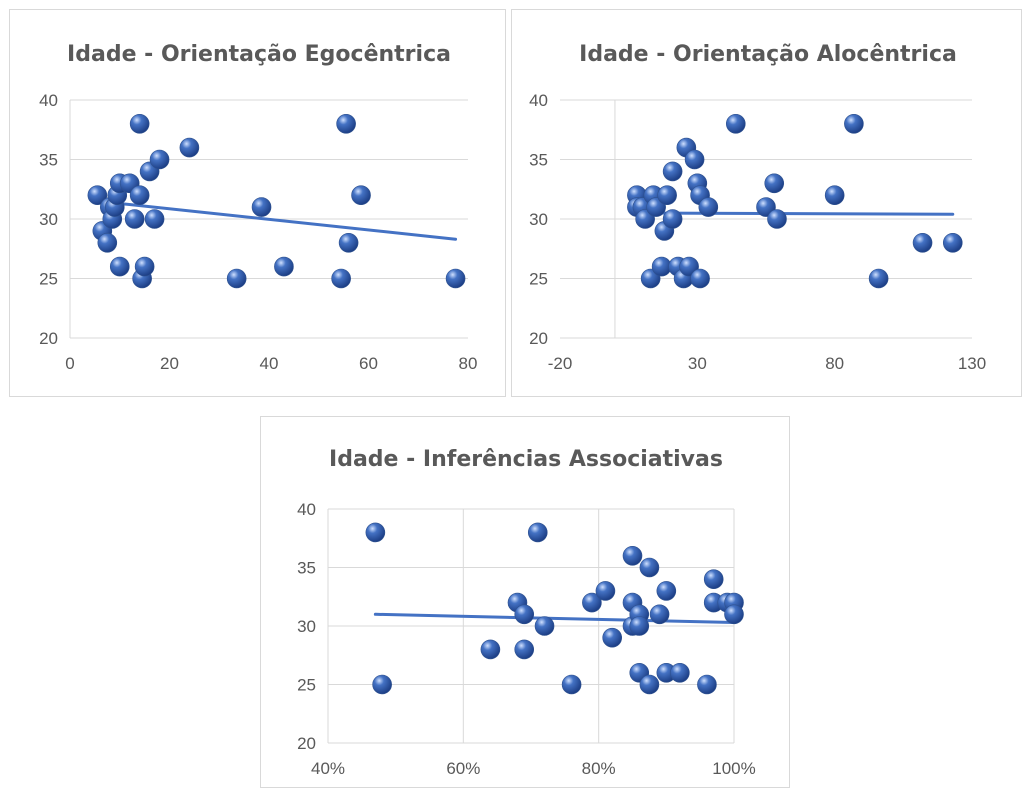 This screenshot has height=792, width=1029. I want to click on x-tick-label: 100%, so click(733, 768).